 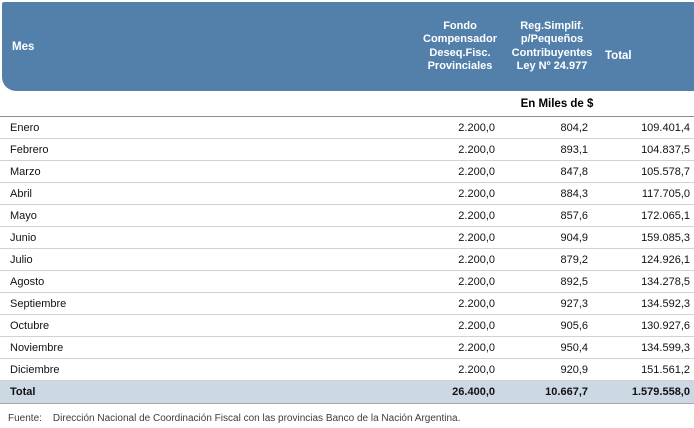 I want to click on total-cell: 130.927,6, so click(x=665, y=325).